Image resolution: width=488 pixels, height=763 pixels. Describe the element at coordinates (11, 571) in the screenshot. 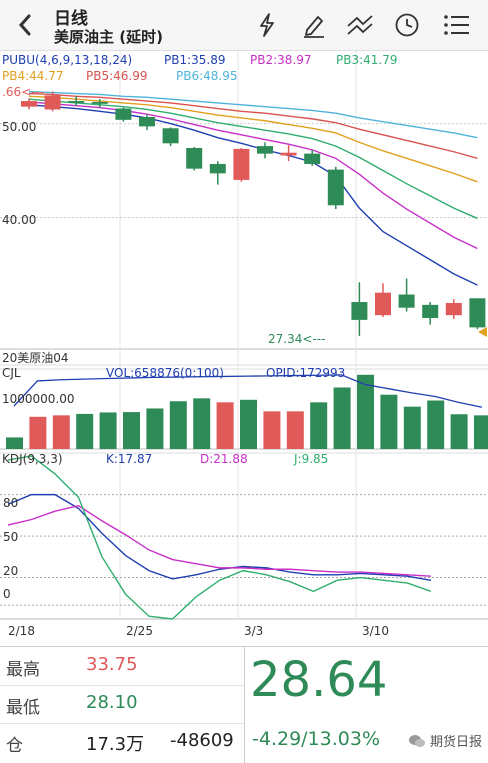

I see `kdj-tick-20: 20` at that location.